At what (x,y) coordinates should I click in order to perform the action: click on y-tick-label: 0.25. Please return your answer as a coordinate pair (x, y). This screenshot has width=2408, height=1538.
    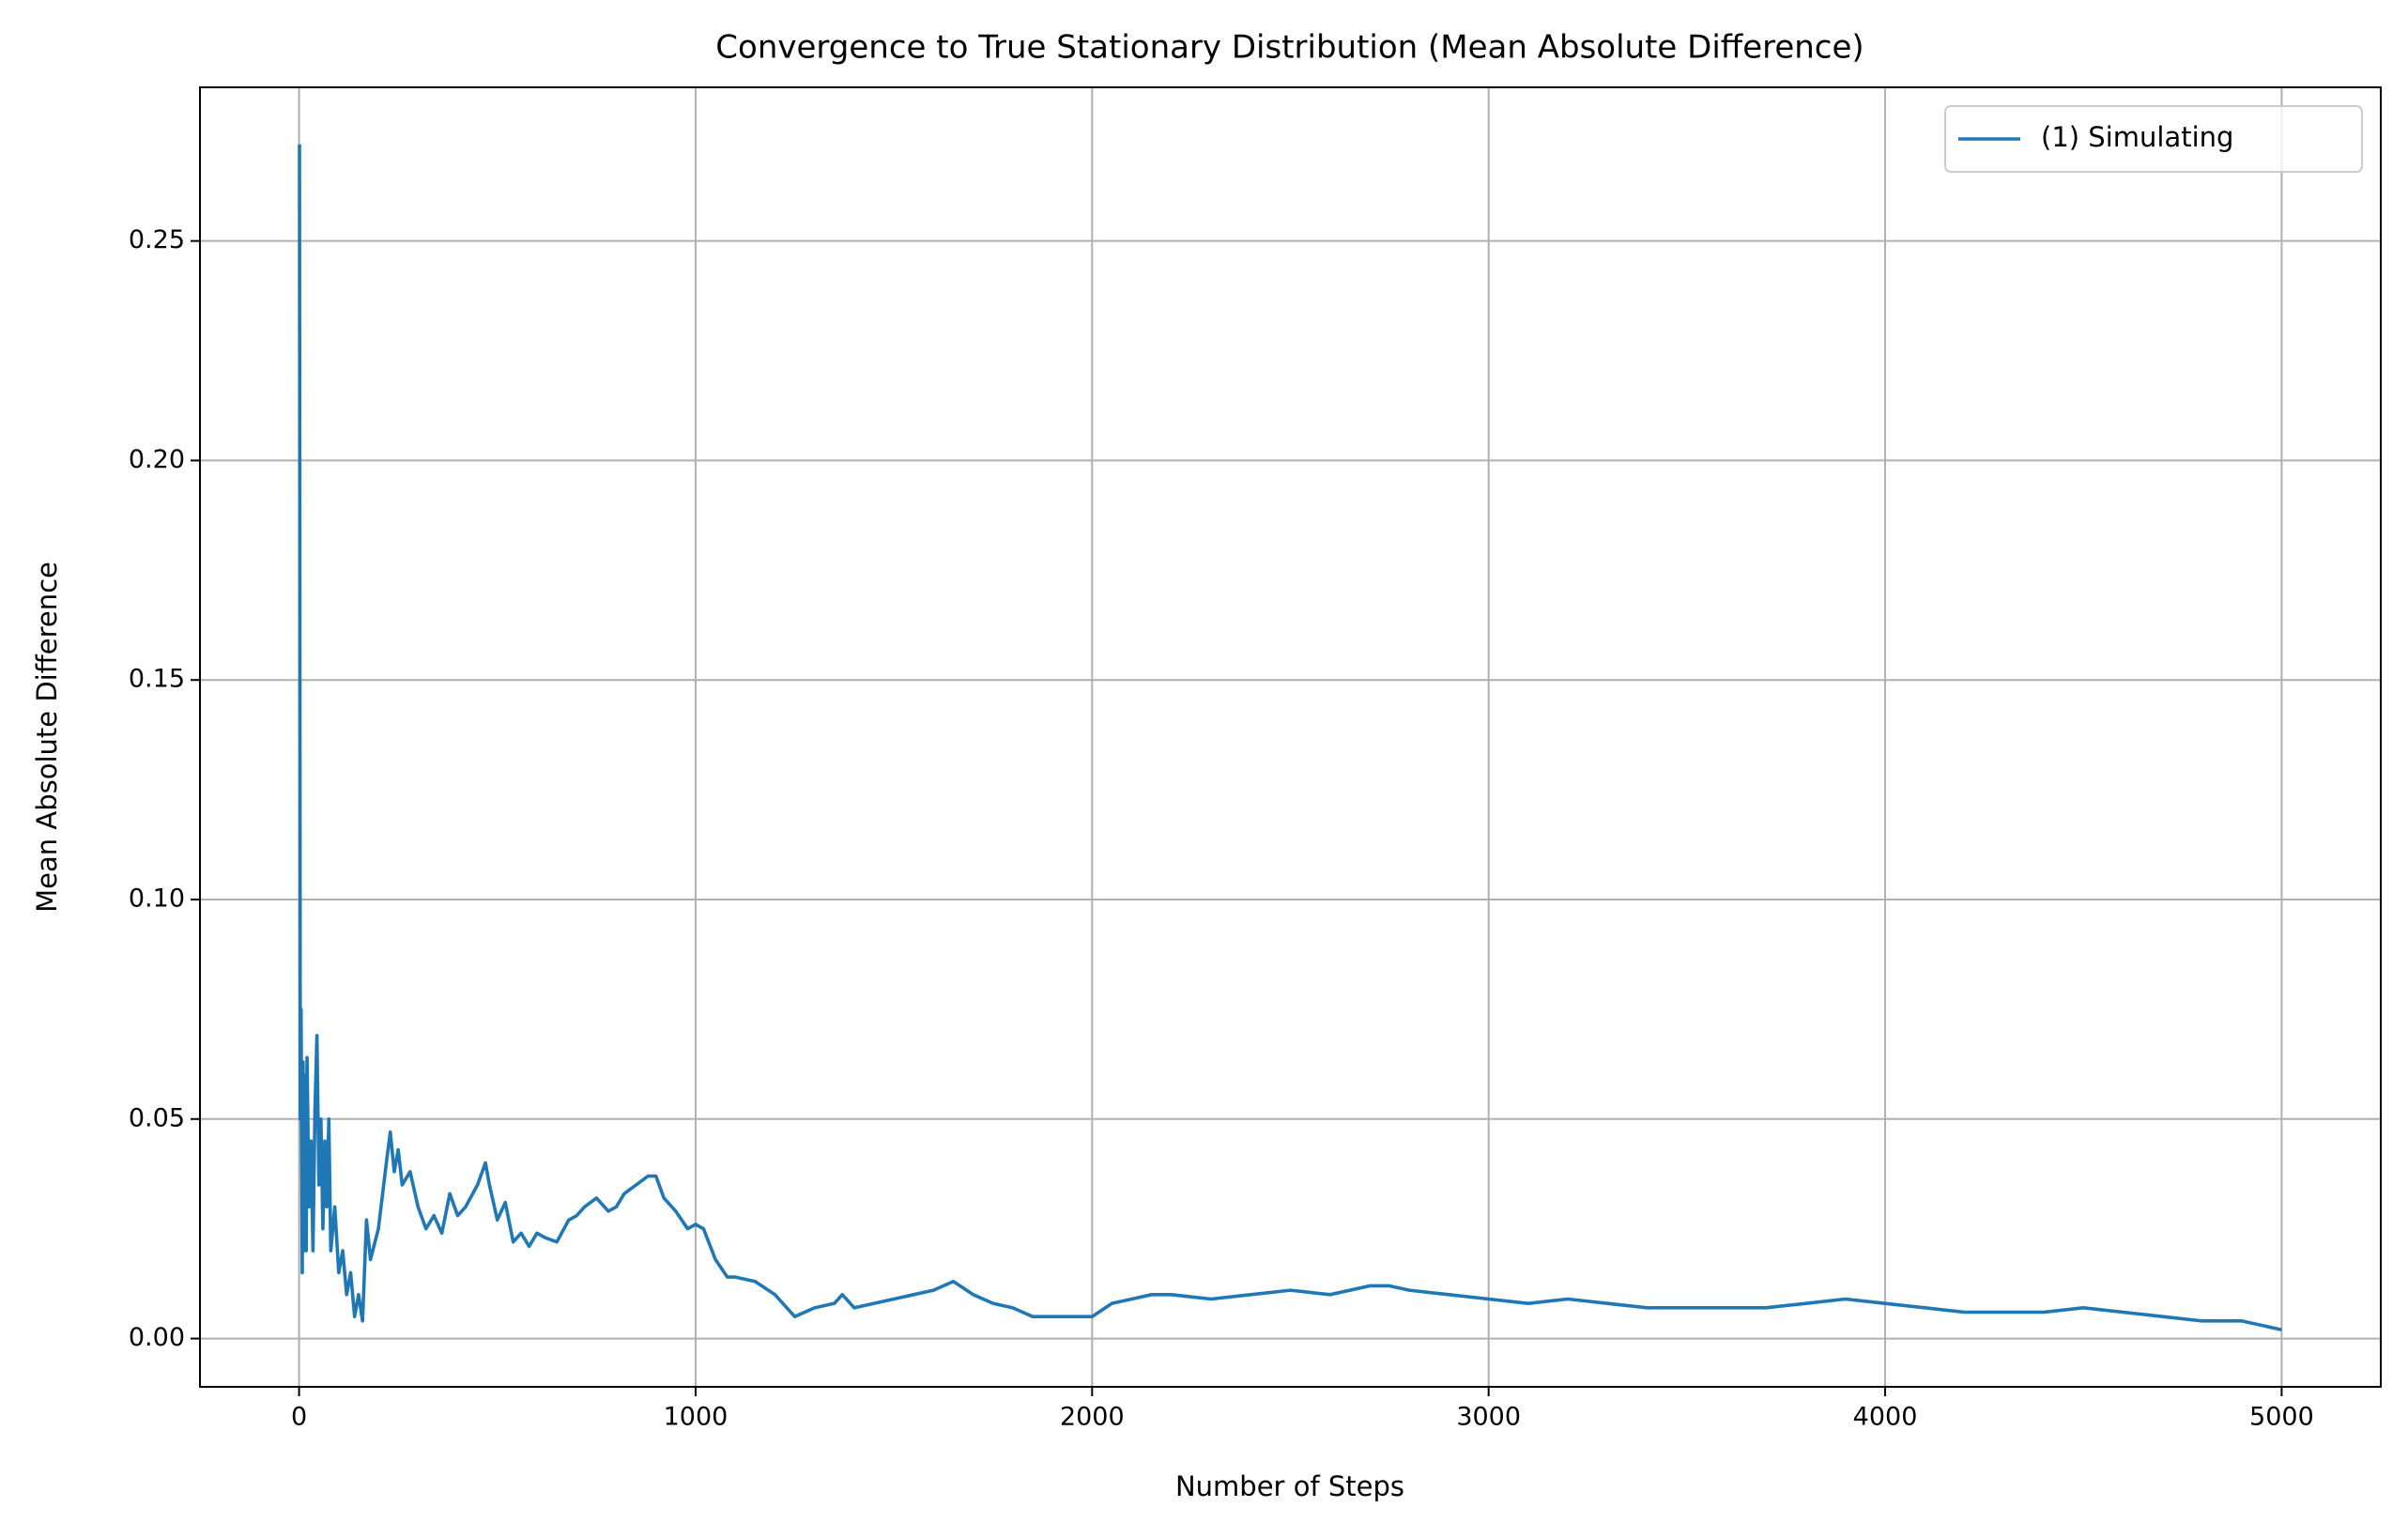
    Looking at the image, I should click on (157, 239).